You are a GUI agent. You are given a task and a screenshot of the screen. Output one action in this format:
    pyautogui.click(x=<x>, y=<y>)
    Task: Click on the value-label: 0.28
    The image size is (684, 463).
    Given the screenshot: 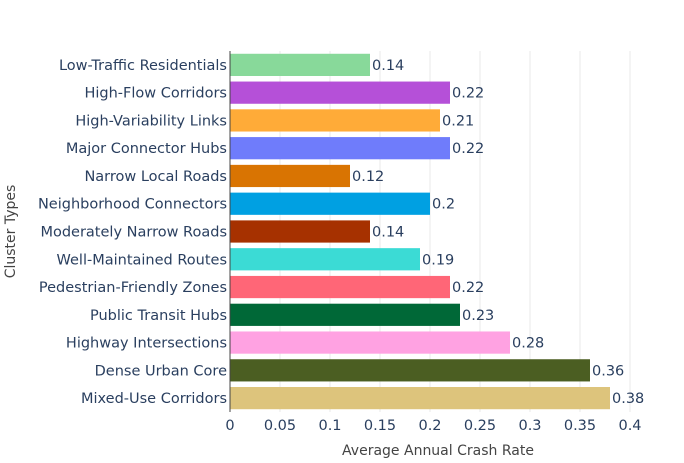 What is the action you would take?
    pyautogui.click(x=528, y=344)
    